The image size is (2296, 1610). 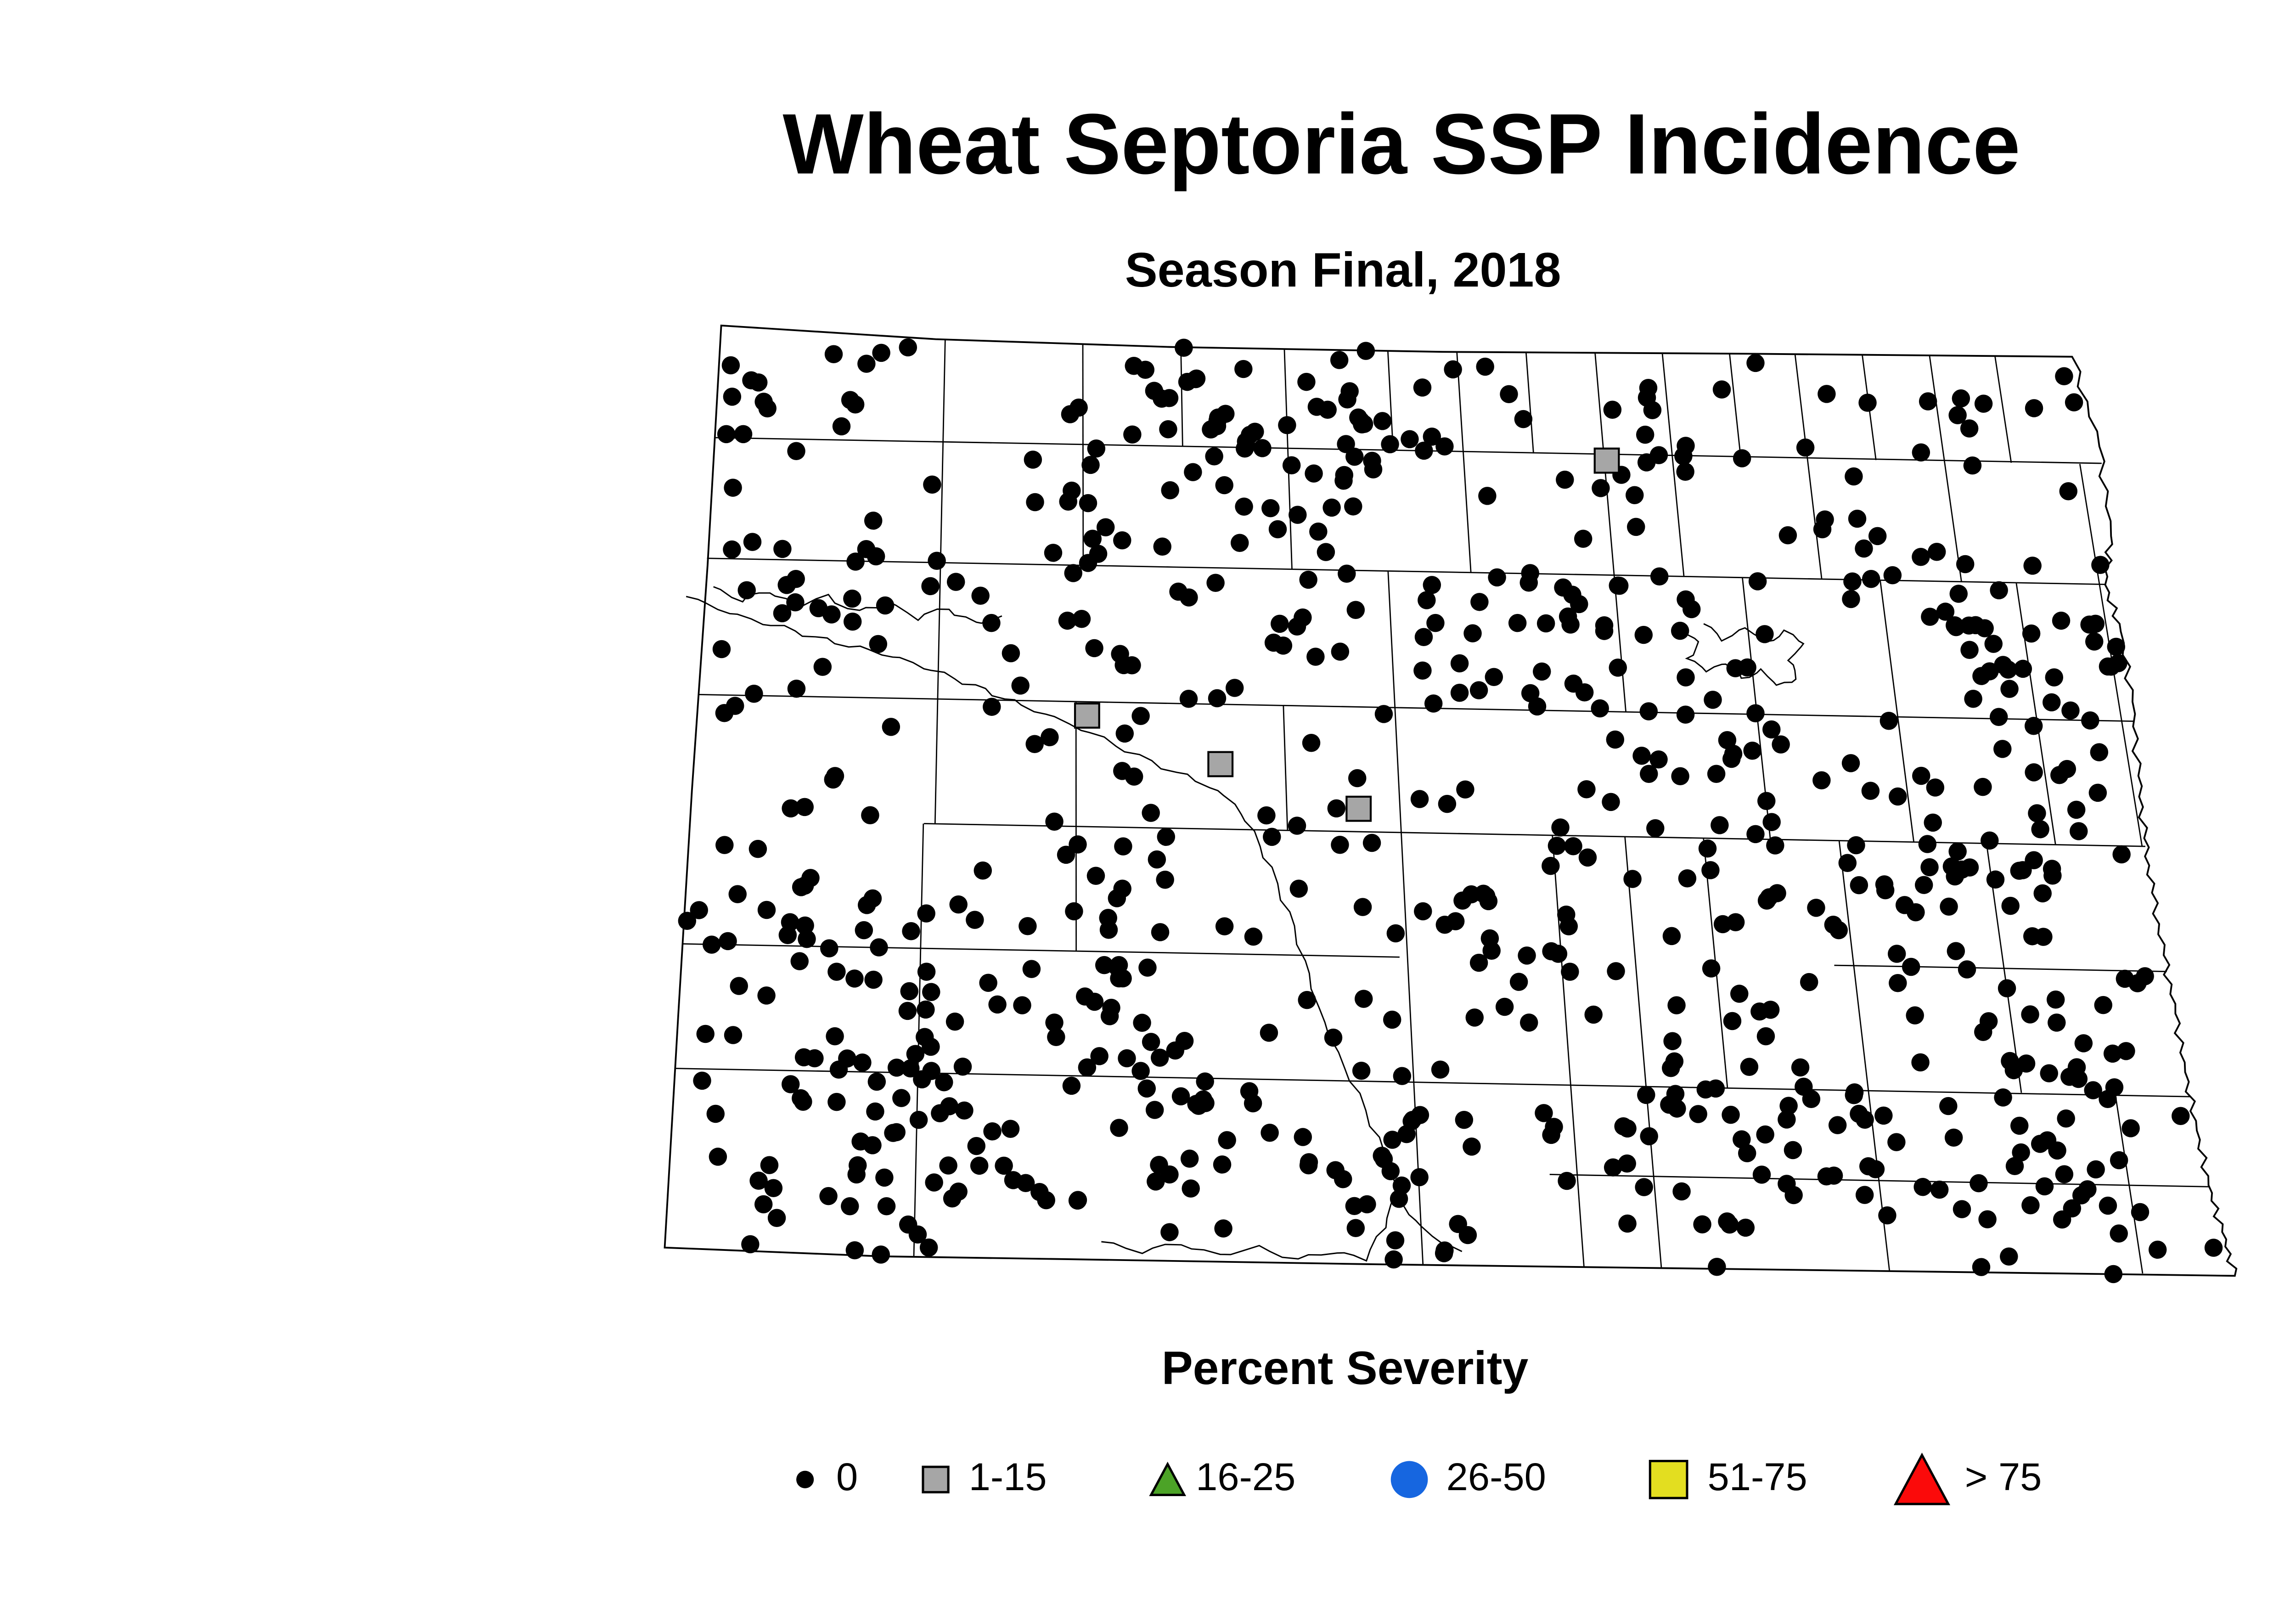 What do you see at coordinates (1343, 270) in the screenshot?
I see `chart-subtitle: Season Final, 2018` at bounding box center [1343, 270].